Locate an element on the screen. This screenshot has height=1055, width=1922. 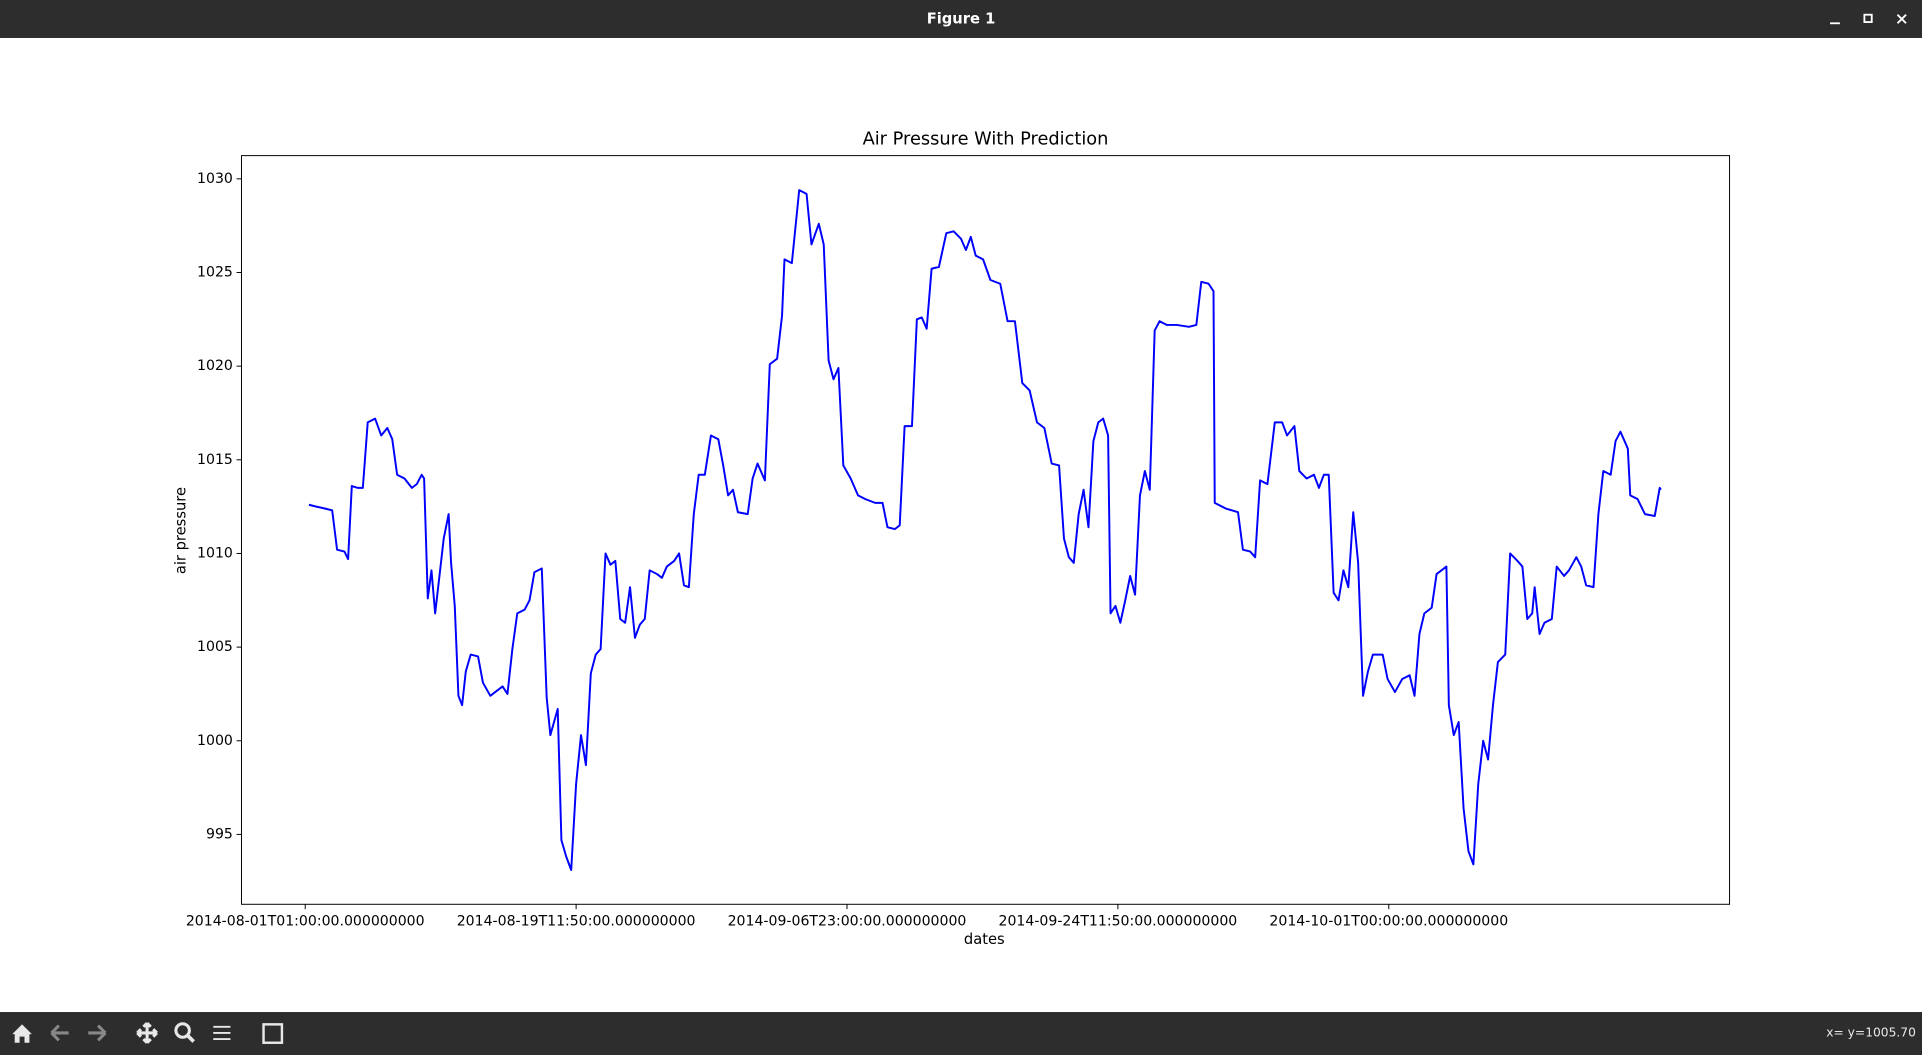
maximize-button is located at coordinates (1868, 18).